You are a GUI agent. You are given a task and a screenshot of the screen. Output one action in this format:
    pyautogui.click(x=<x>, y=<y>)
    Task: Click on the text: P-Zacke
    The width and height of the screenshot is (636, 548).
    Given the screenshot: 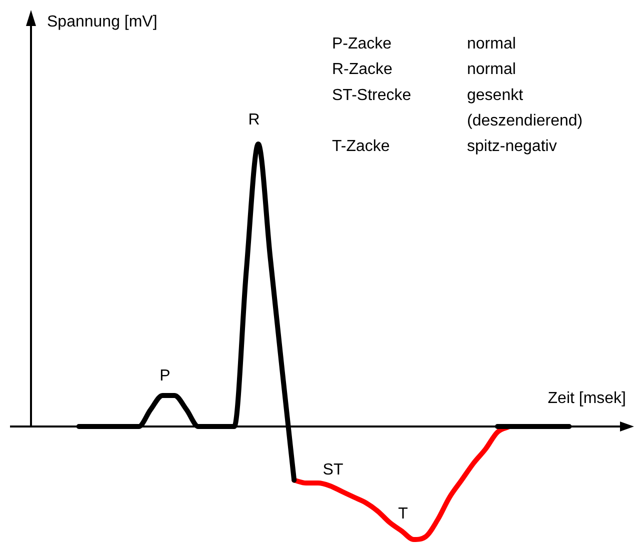 What is the action you would take?
    pyautogui.click(x=362, y=43)
    